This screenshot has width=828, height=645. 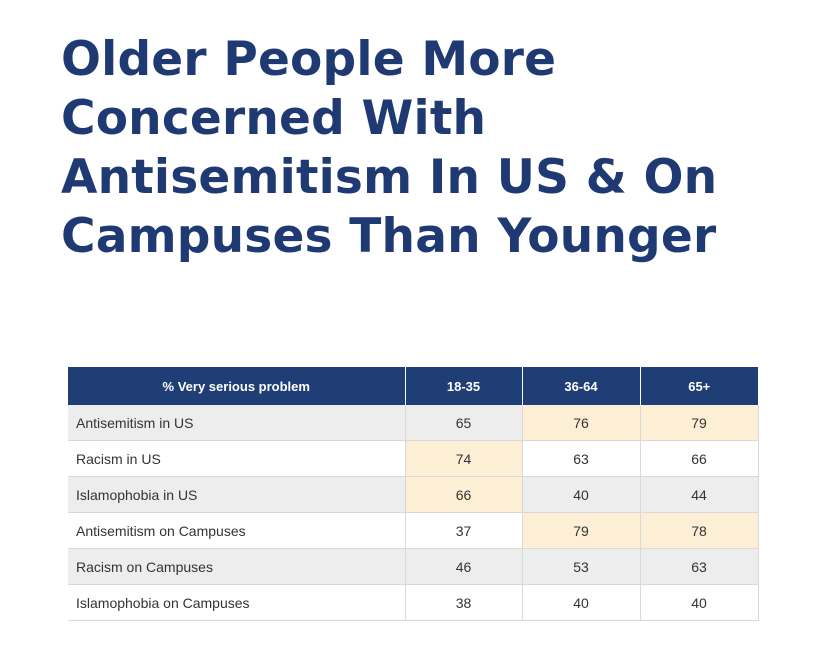 What do you see at coordinates (389, 177) in the screenshot?
I see `title-line-3: Antisemitism In US & On` at bounding box center [389, 177].